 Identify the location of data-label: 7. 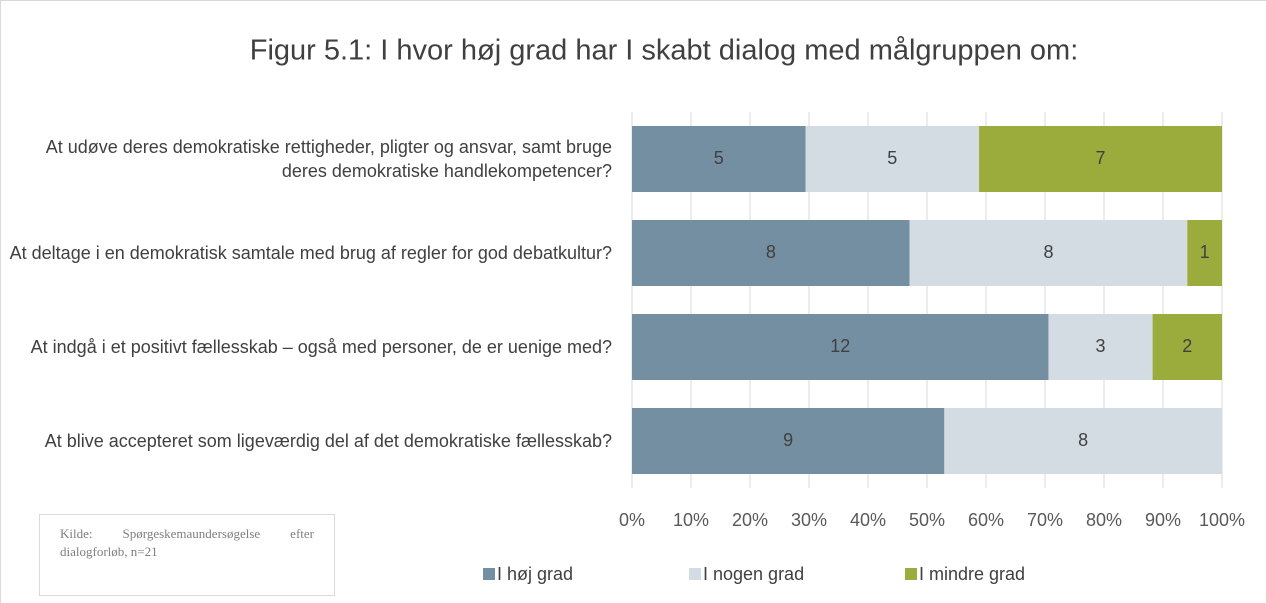
(1101, 158).